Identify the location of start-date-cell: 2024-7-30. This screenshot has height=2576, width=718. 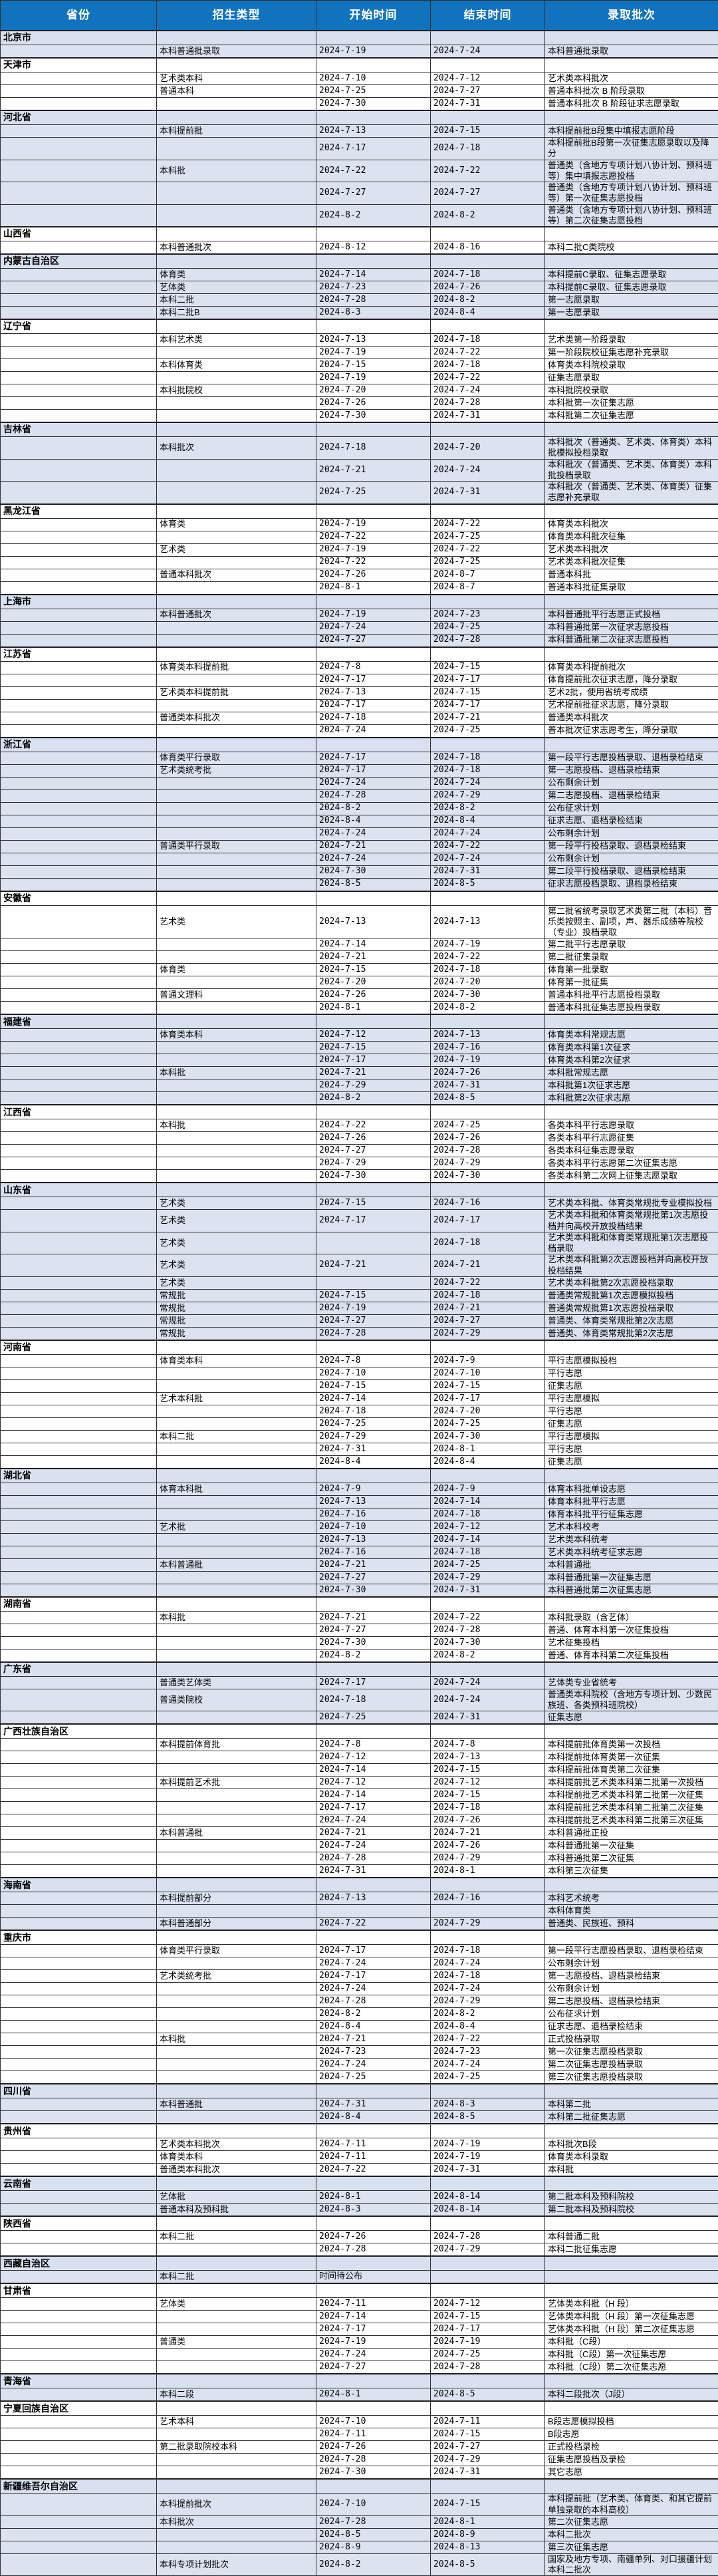
(373, 2473).